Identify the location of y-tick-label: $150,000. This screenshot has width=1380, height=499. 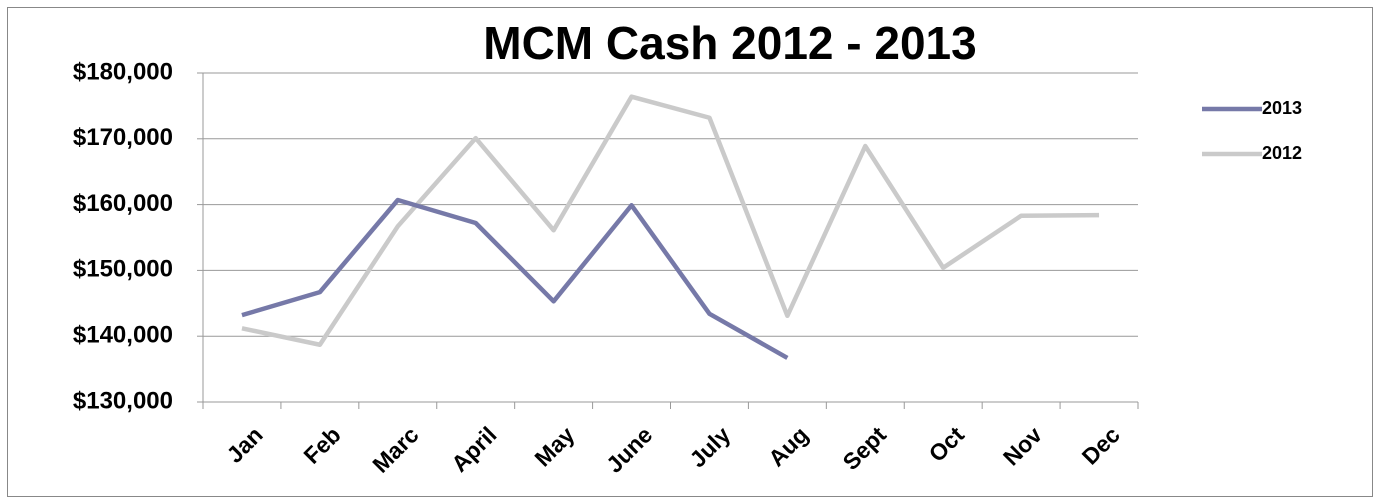
(123, 269).